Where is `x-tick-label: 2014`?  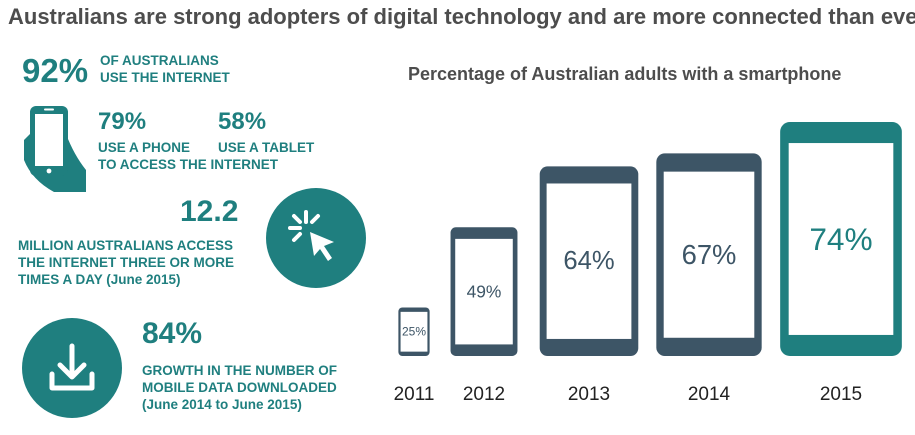
x-tick-label: 2014 is located at coordinates (709, 394).